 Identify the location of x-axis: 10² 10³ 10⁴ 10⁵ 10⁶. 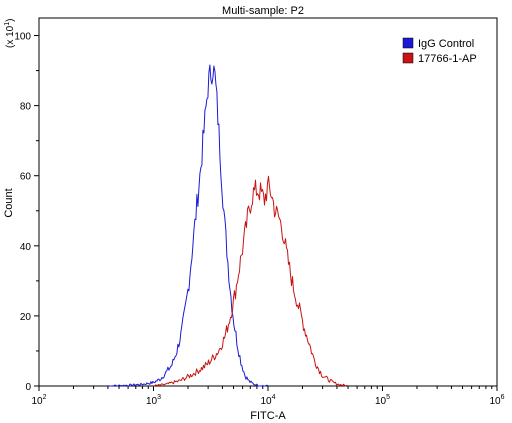
(268, 396).